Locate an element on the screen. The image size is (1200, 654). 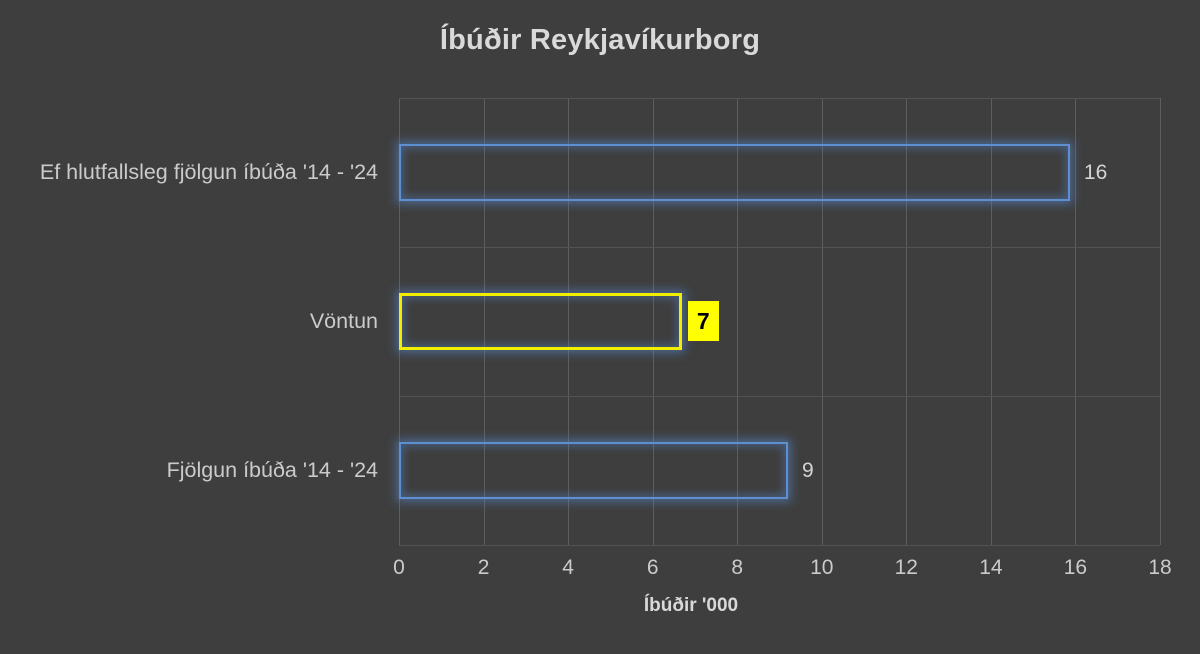
x-tick-label-16: 16 is located at coordinates (1075, 567).